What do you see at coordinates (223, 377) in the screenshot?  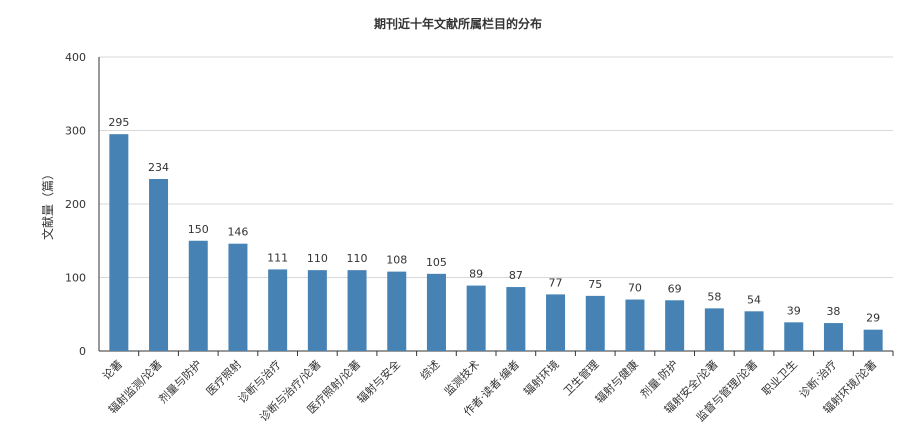 I see `x-tick-label: 医疗照射` at bounding box center [223, 377].